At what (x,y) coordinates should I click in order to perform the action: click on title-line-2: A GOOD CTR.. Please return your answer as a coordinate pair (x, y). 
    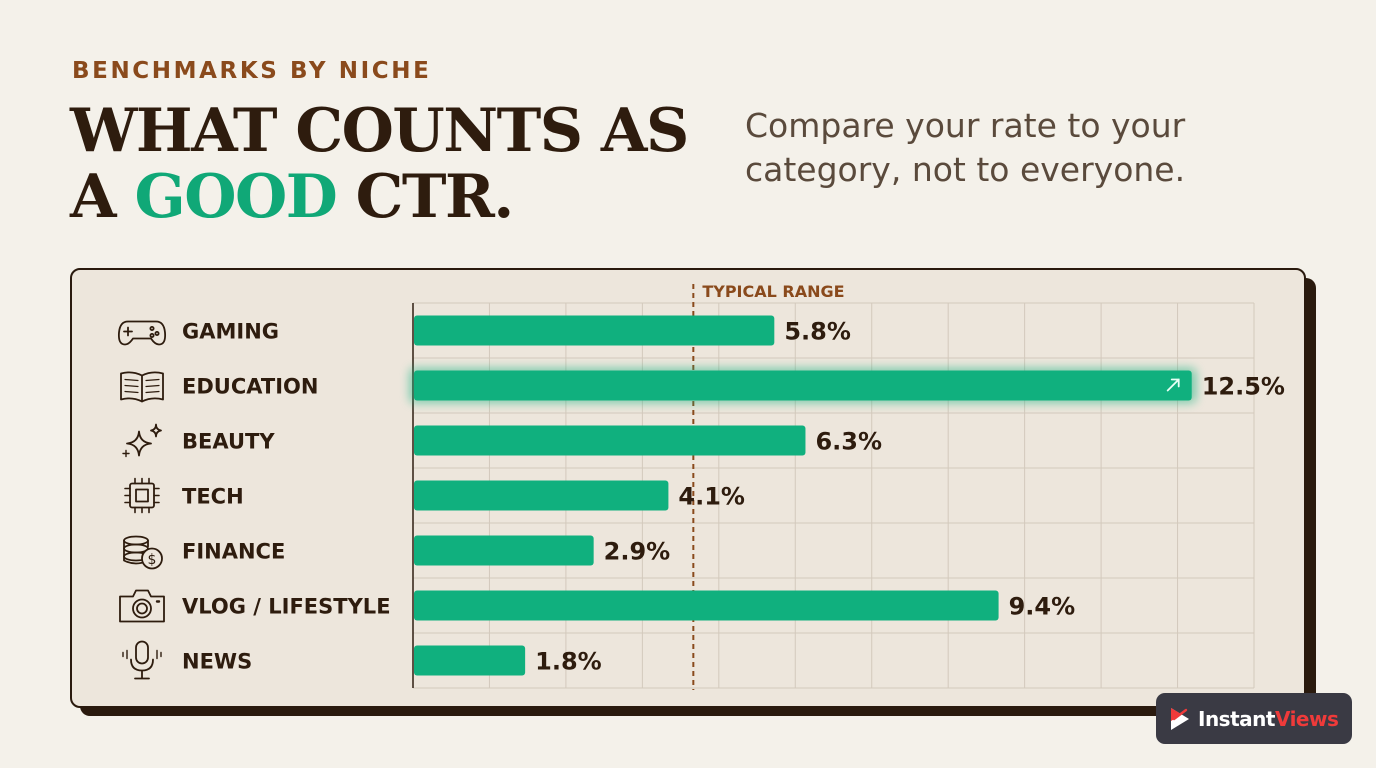
    Looking at the image, I should click on (379, 197).